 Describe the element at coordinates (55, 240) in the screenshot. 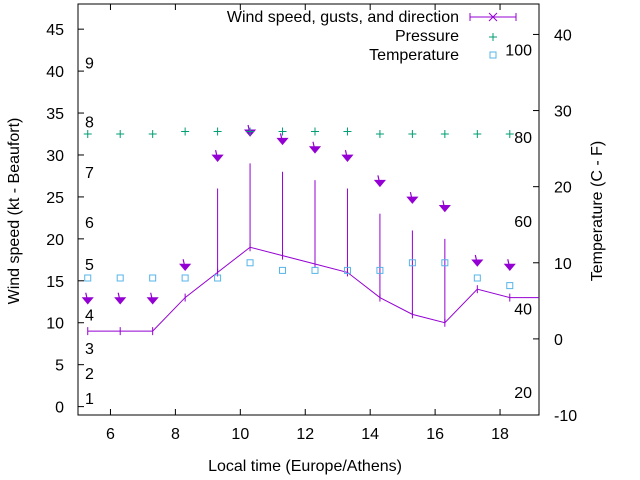

I see `y-tick-label: 20` at that location.